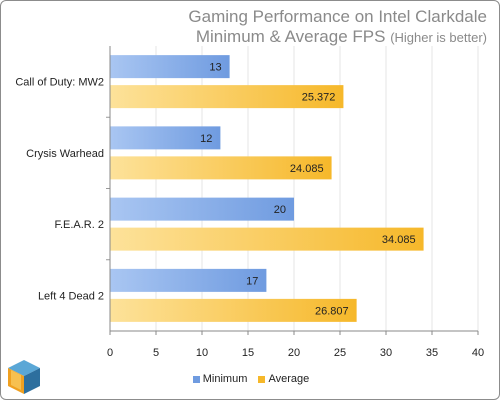  Describe the element at coordinates (478, 353) in the screenshot. I see `x-tick-label-40: 40` at that location.